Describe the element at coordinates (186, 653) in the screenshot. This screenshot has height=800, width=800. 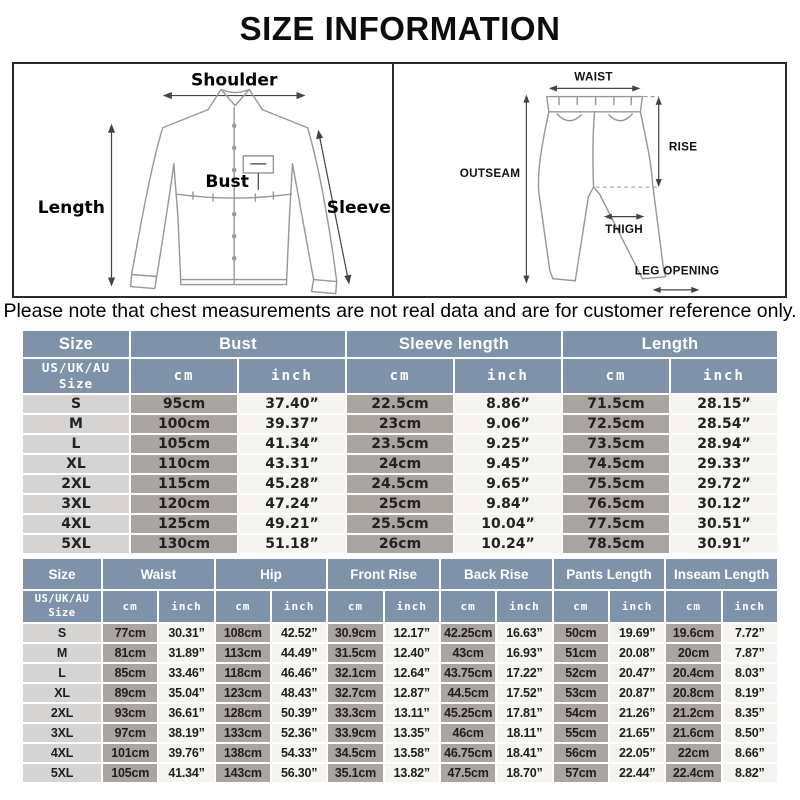
I see `inch-value-cell: 31.89”` at that location.